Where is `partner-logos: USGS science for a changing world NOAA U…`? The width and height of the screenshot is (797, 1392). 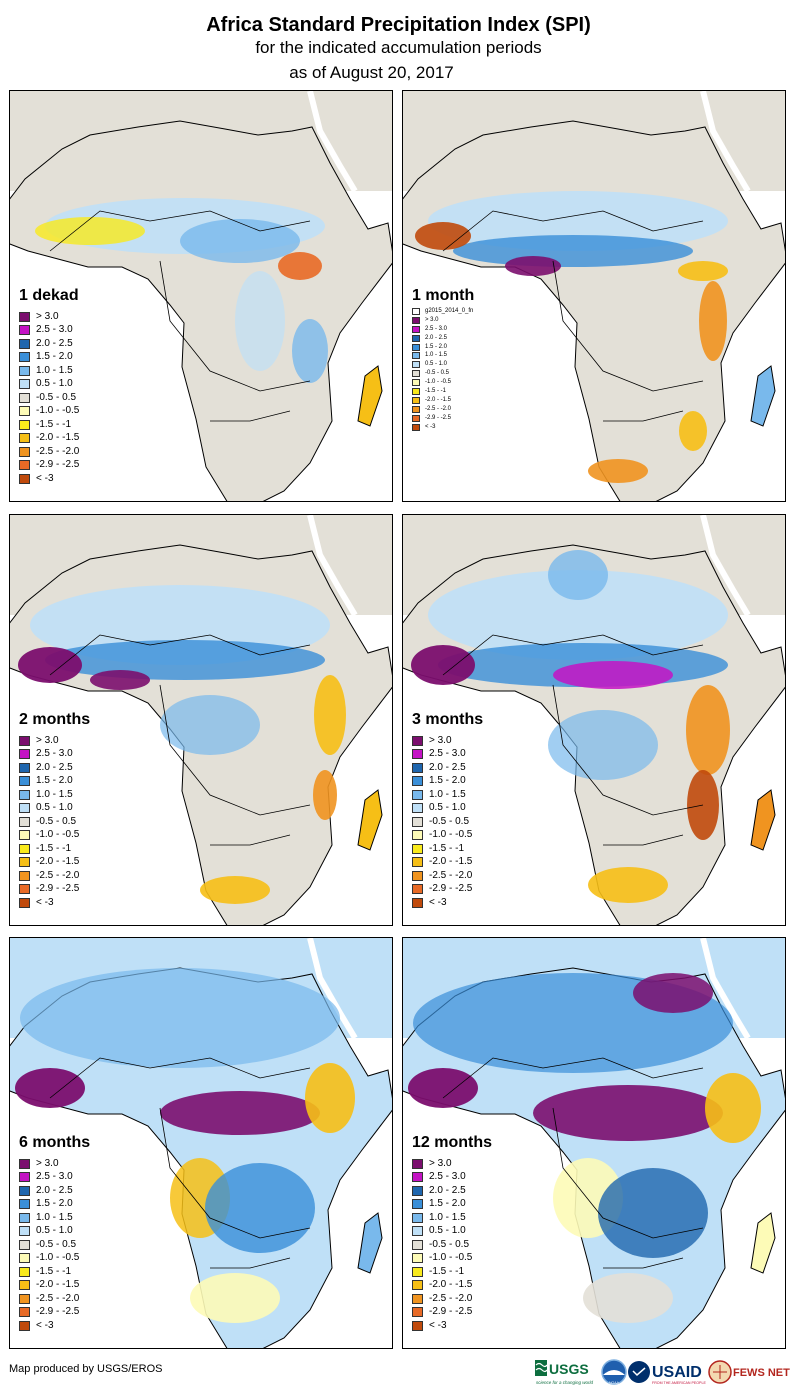 partner-logos: USGS science for a changing world NOAA U… is located at coordinates (662, 1372).